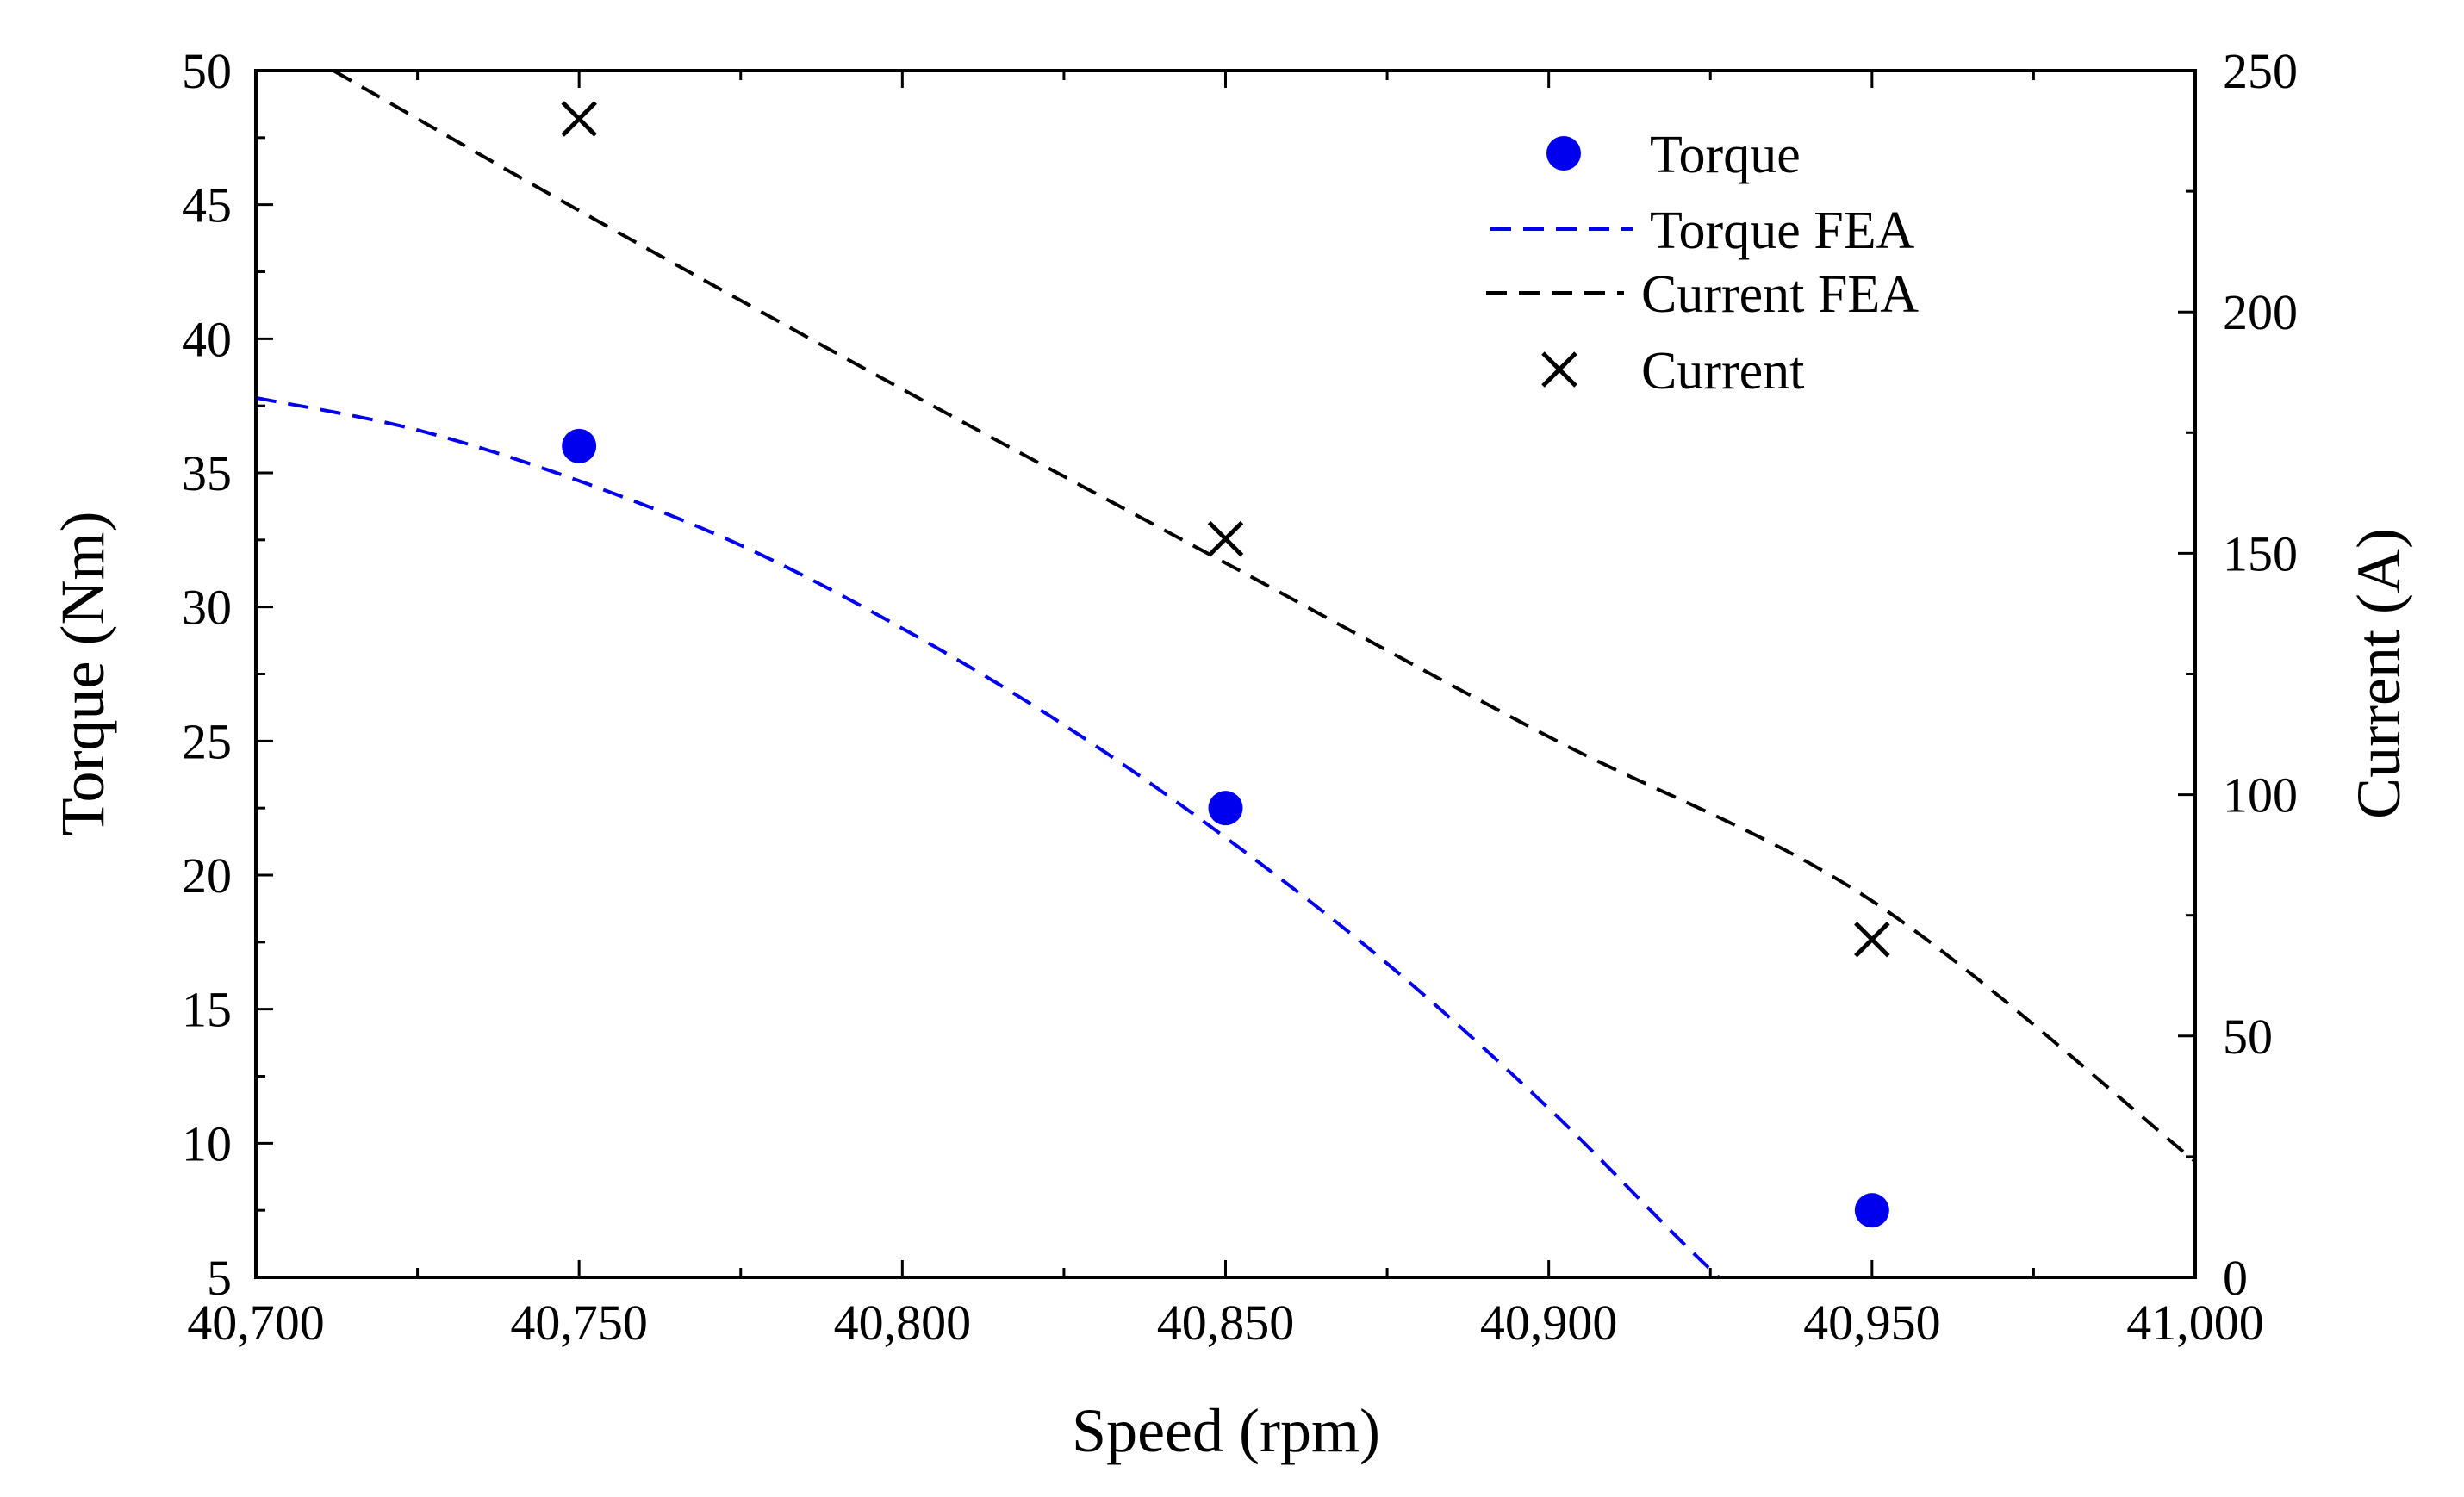  Describe the element at coordinates (207, 876) in the screenshot. I see `y-tick-label: 20` at that location.